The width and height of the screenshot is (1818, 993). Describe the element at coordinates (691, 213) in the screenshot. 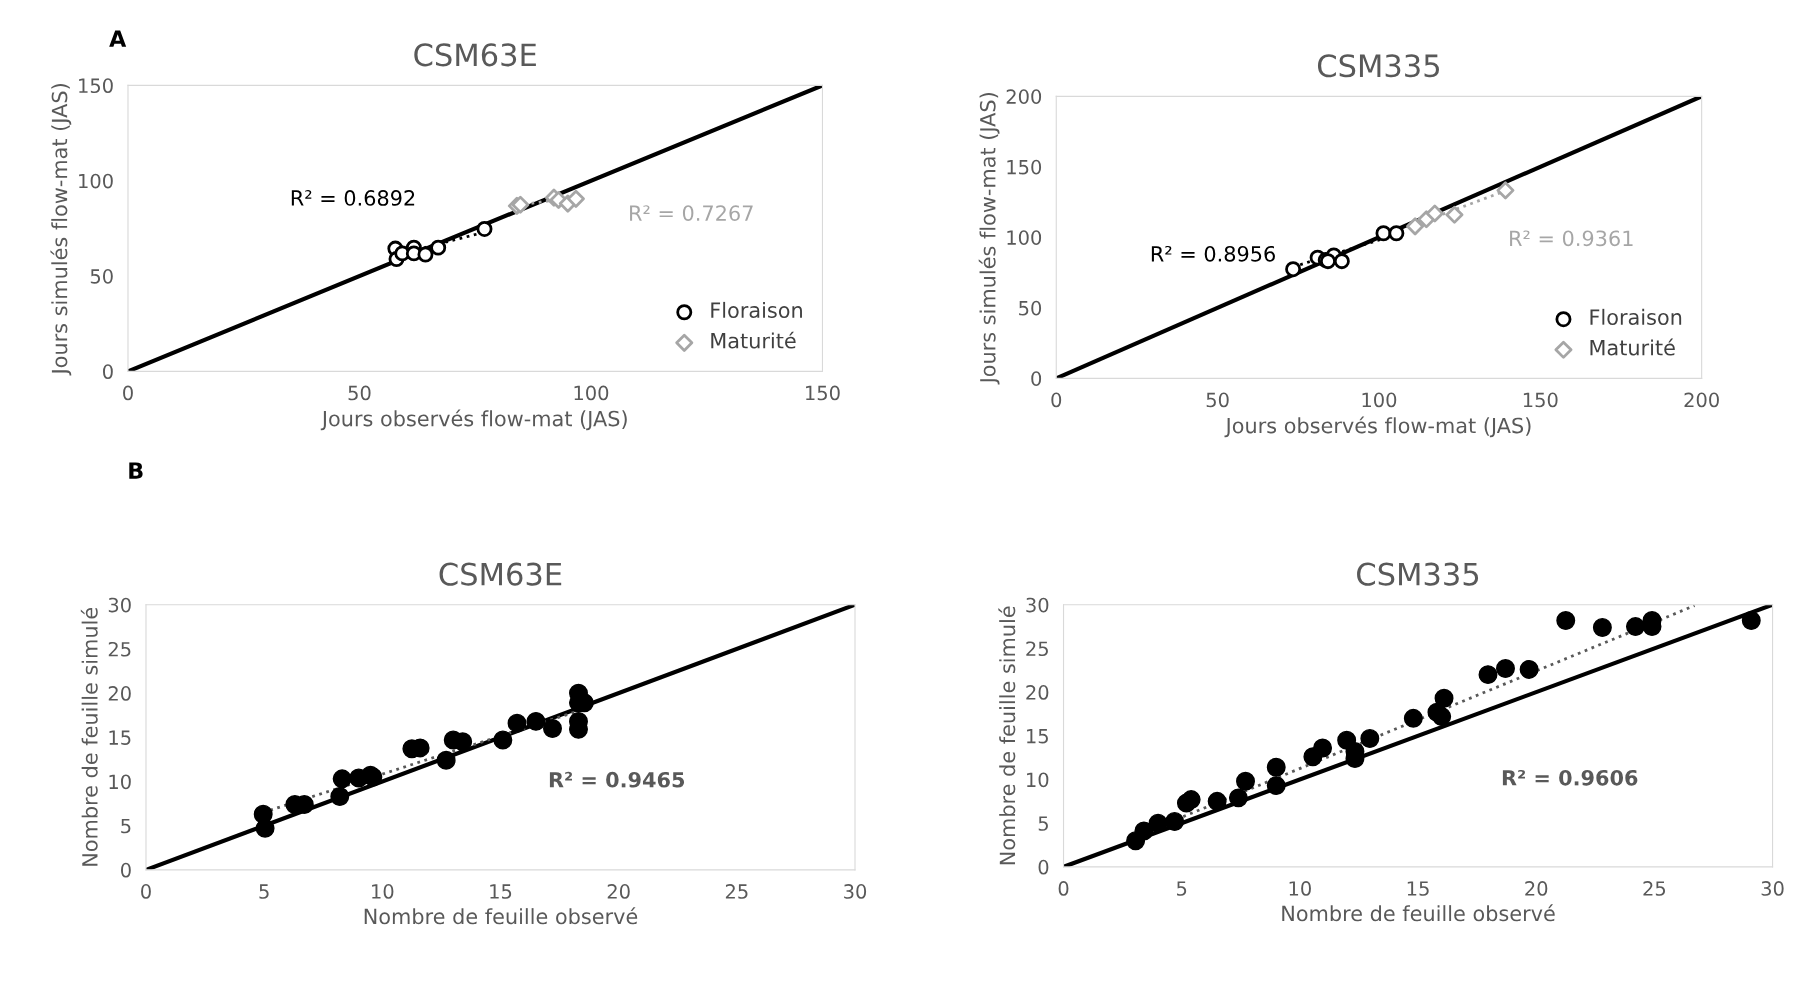

I see `annotation: R² = 0.7267` at that location.